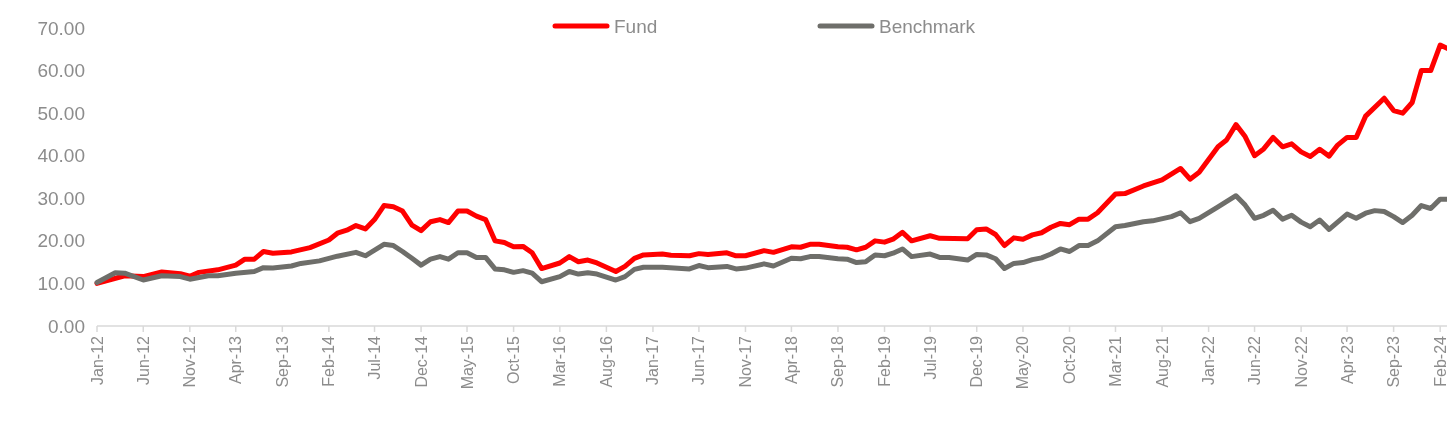 The height and width of the screenshot is (421, 1447). I want to click on x-tick-label: Apr-18, so click(791, 360).